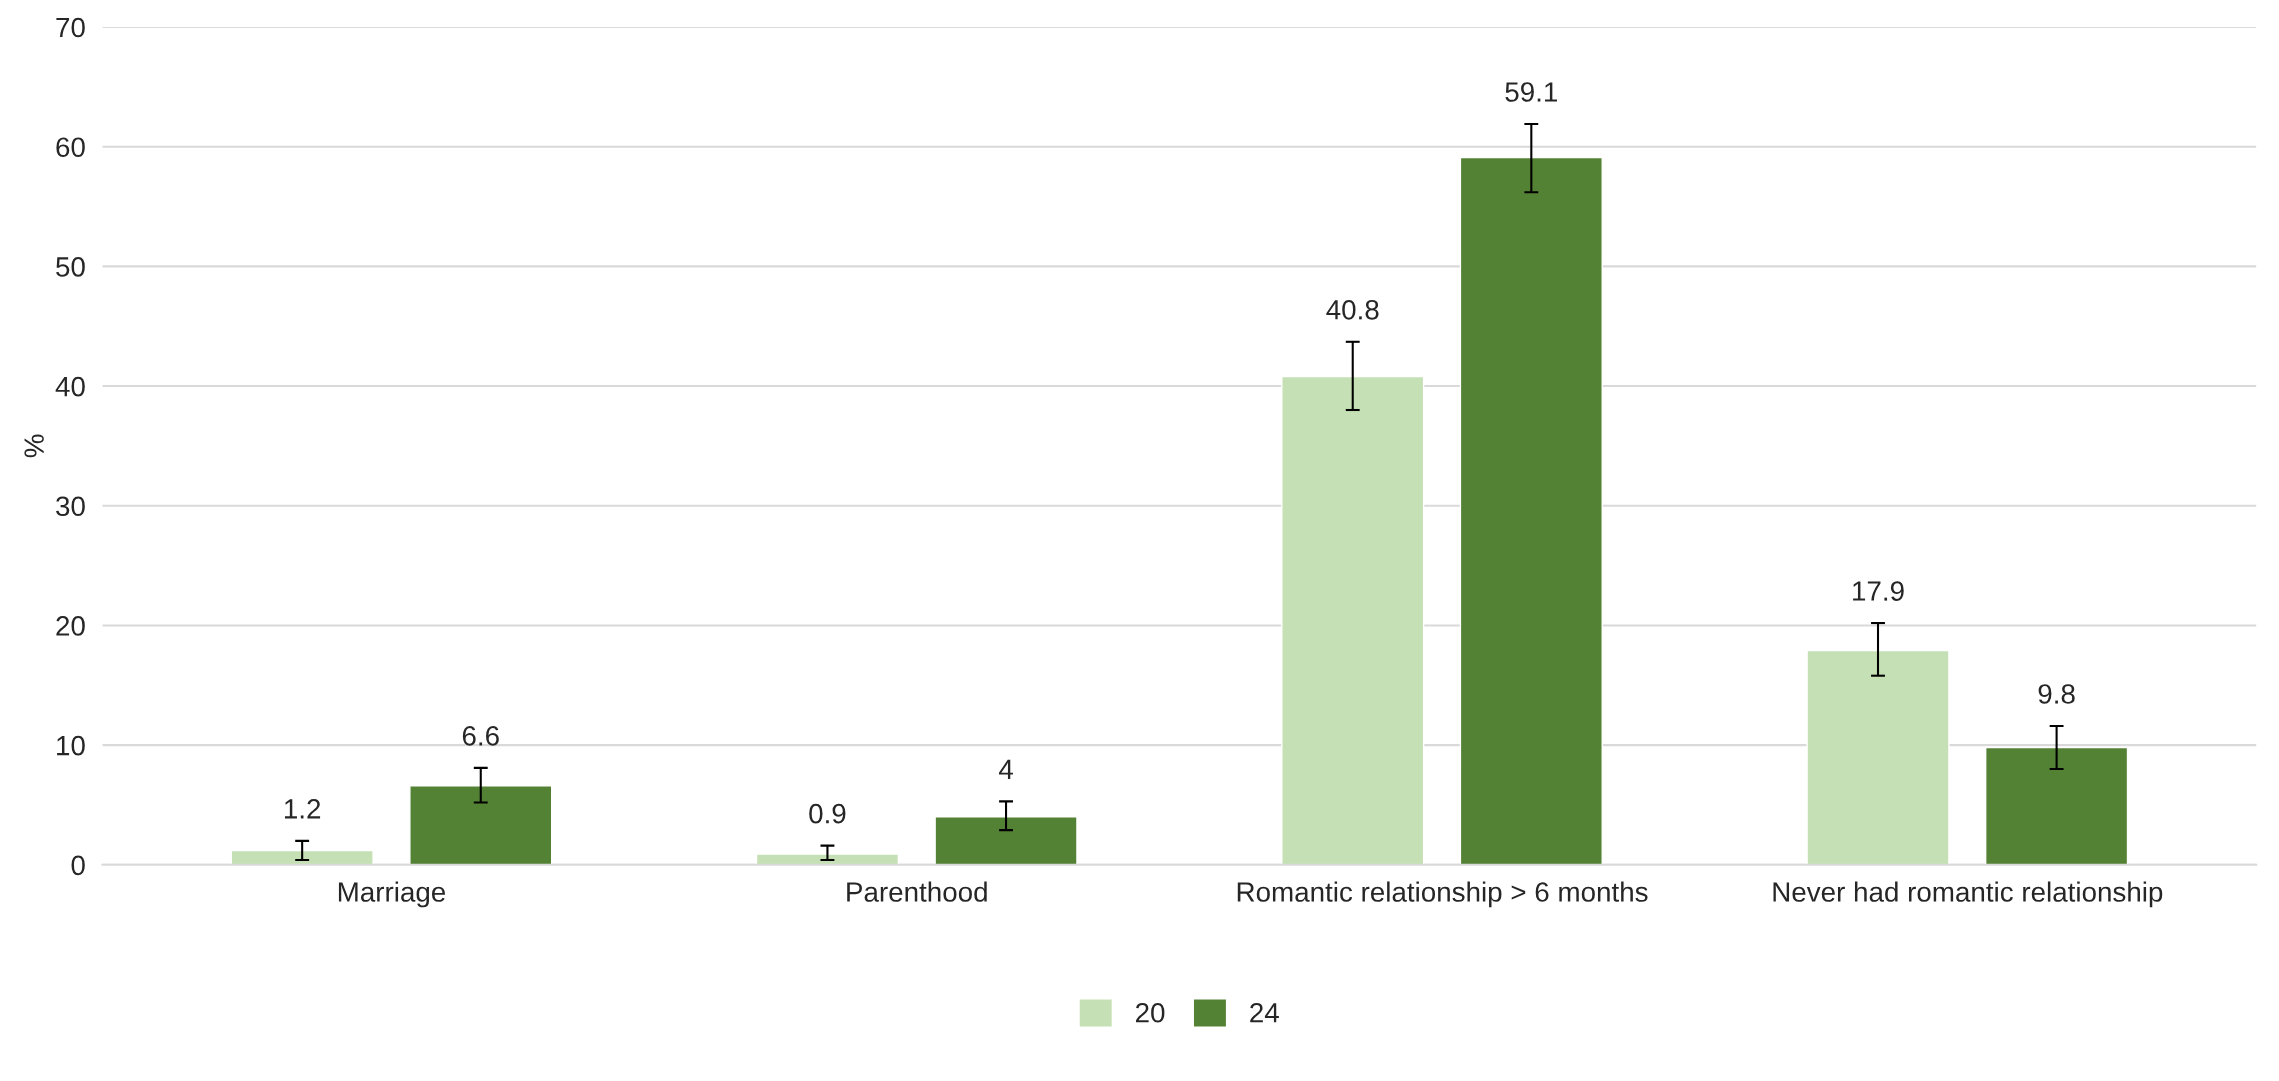 The height and width of the screenshot is (1081, 2279). What do you see at coordinates (70, 506) in the screenshot?
I see `y-tick-label: 30` at bounding box center [70, 506].